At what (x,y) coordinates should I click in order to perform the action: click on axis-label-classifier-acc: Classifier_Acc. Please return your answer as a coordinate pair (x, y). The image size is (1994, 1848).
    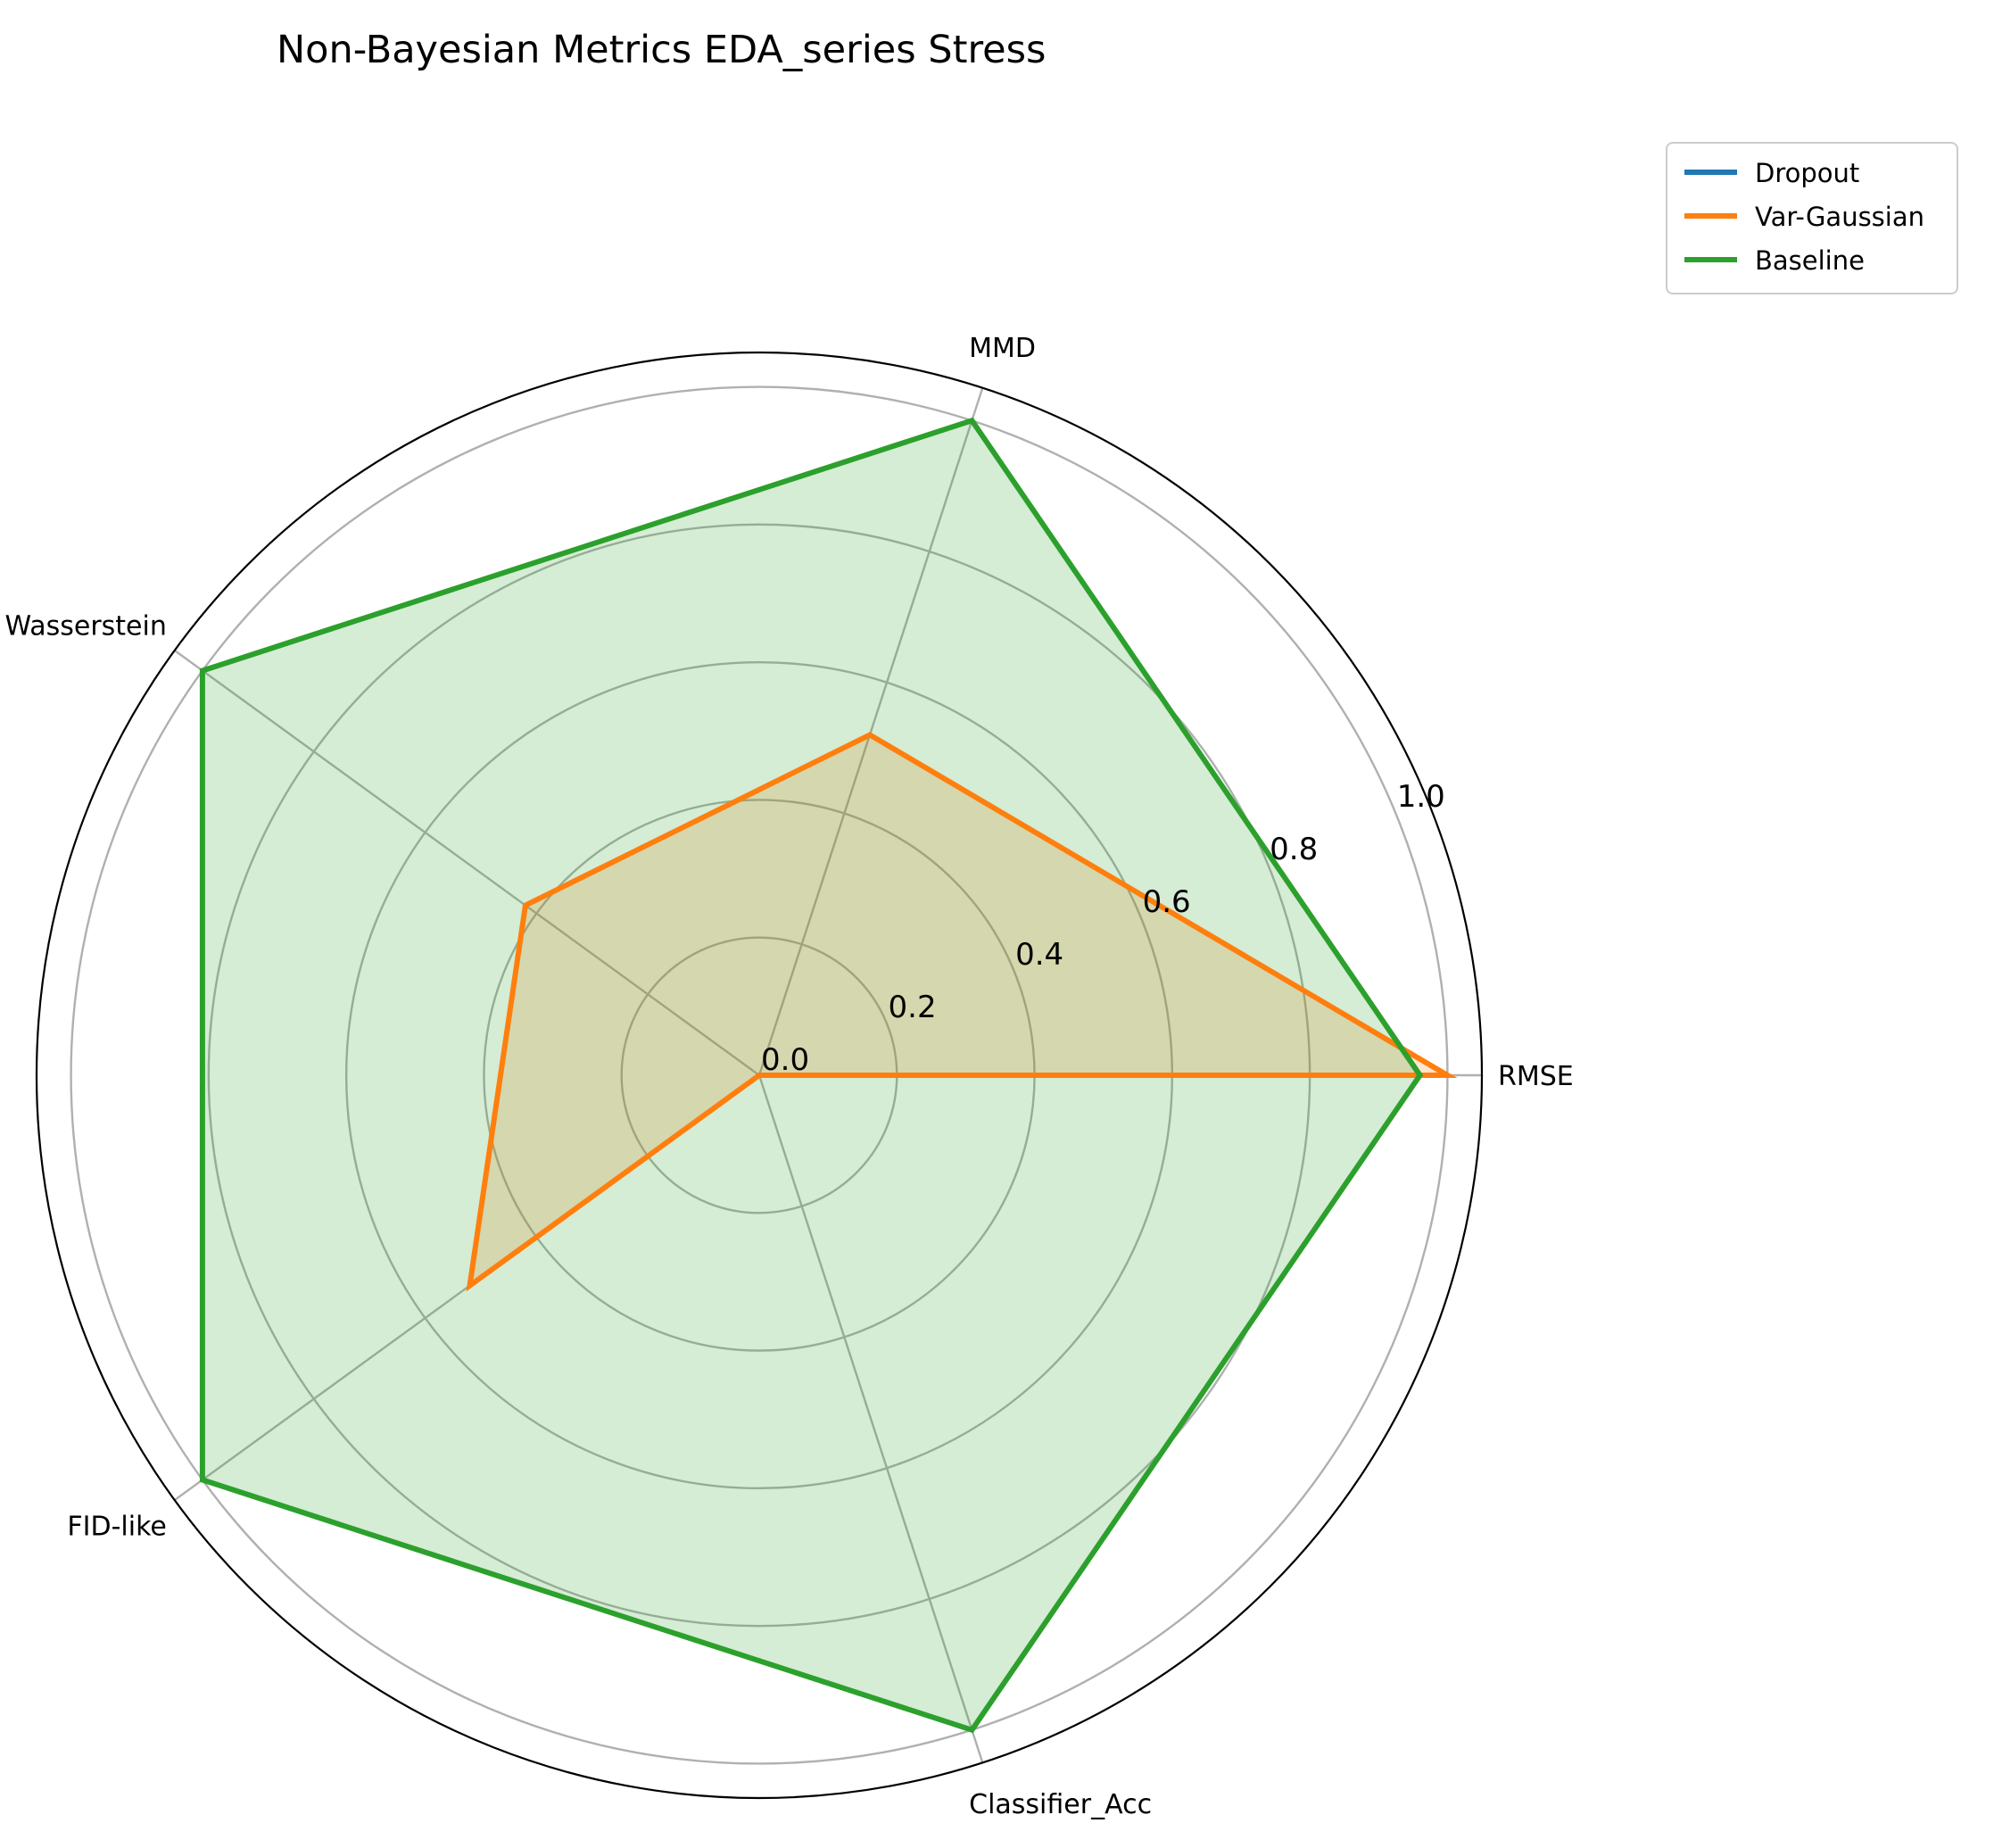
    Looking at the image, I should click on (1060, 1805).